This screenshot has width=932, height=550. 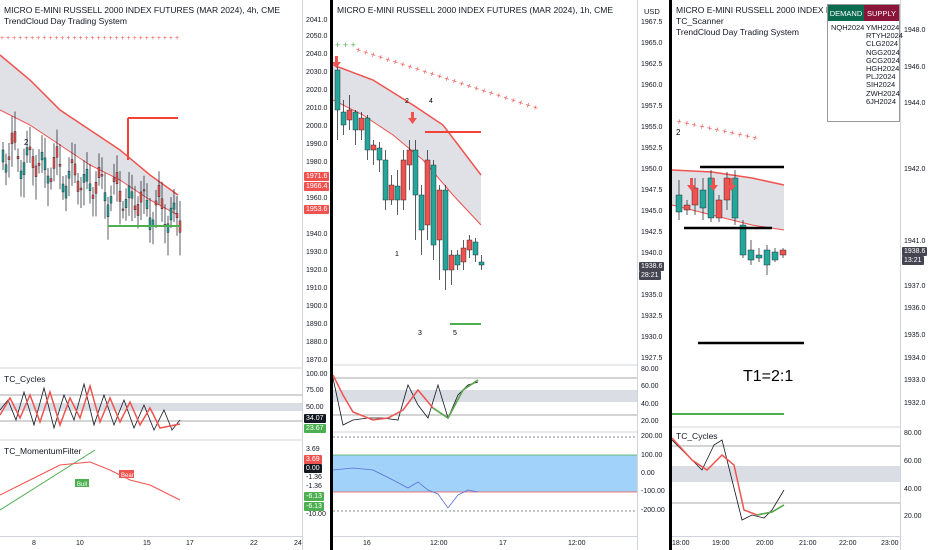 What do you see at coordinates (652, 266) in the screenshot?
I see `price-tag-1h: 1938.6` at bounding box center [652, 266].